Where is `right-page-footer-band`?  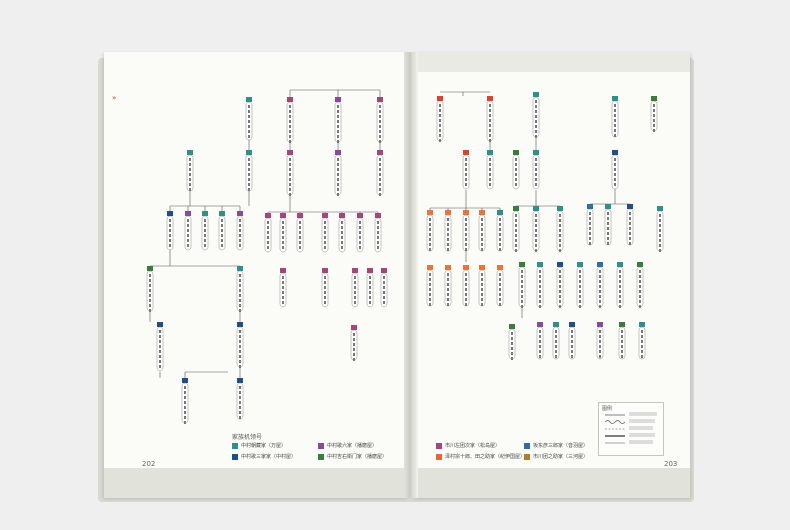
right-page-footer-band is located at coordinates (553, 483).